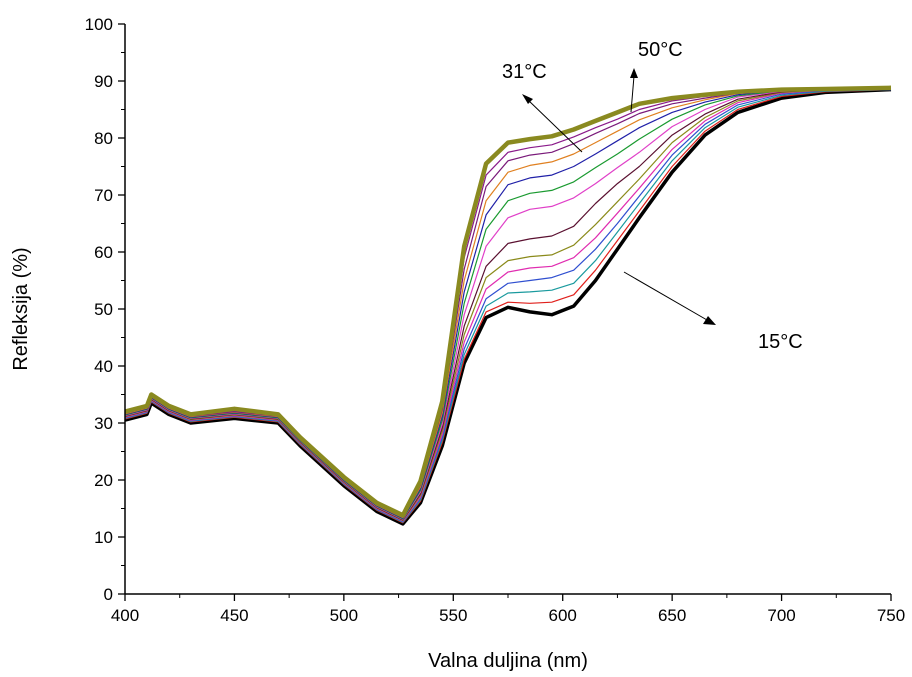 The height and width of the screenshot is (677, 912). I want to click on y-tick-label: 80, so click(103, 138).